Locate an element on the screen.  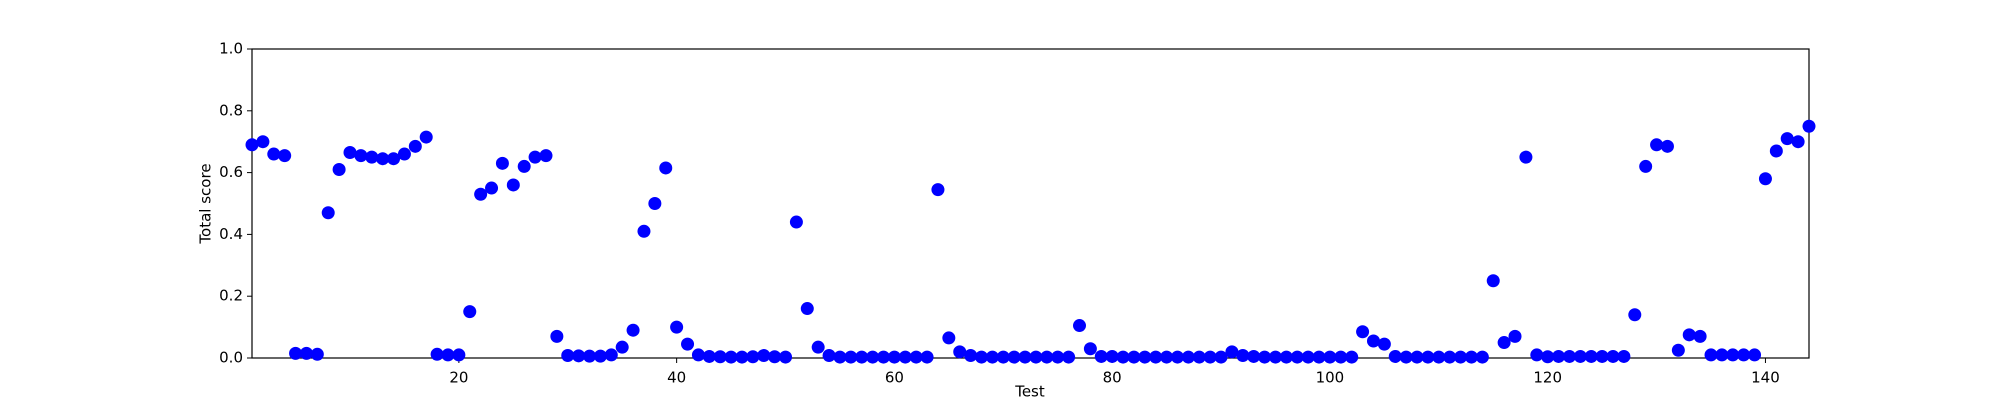
x-axis-label: Test is located at coordinates (1029, 391).